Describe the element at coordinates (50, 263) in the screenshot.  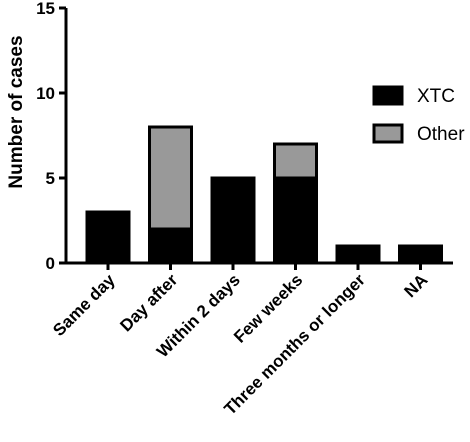
I see `y-tick-label: 0` at that location.